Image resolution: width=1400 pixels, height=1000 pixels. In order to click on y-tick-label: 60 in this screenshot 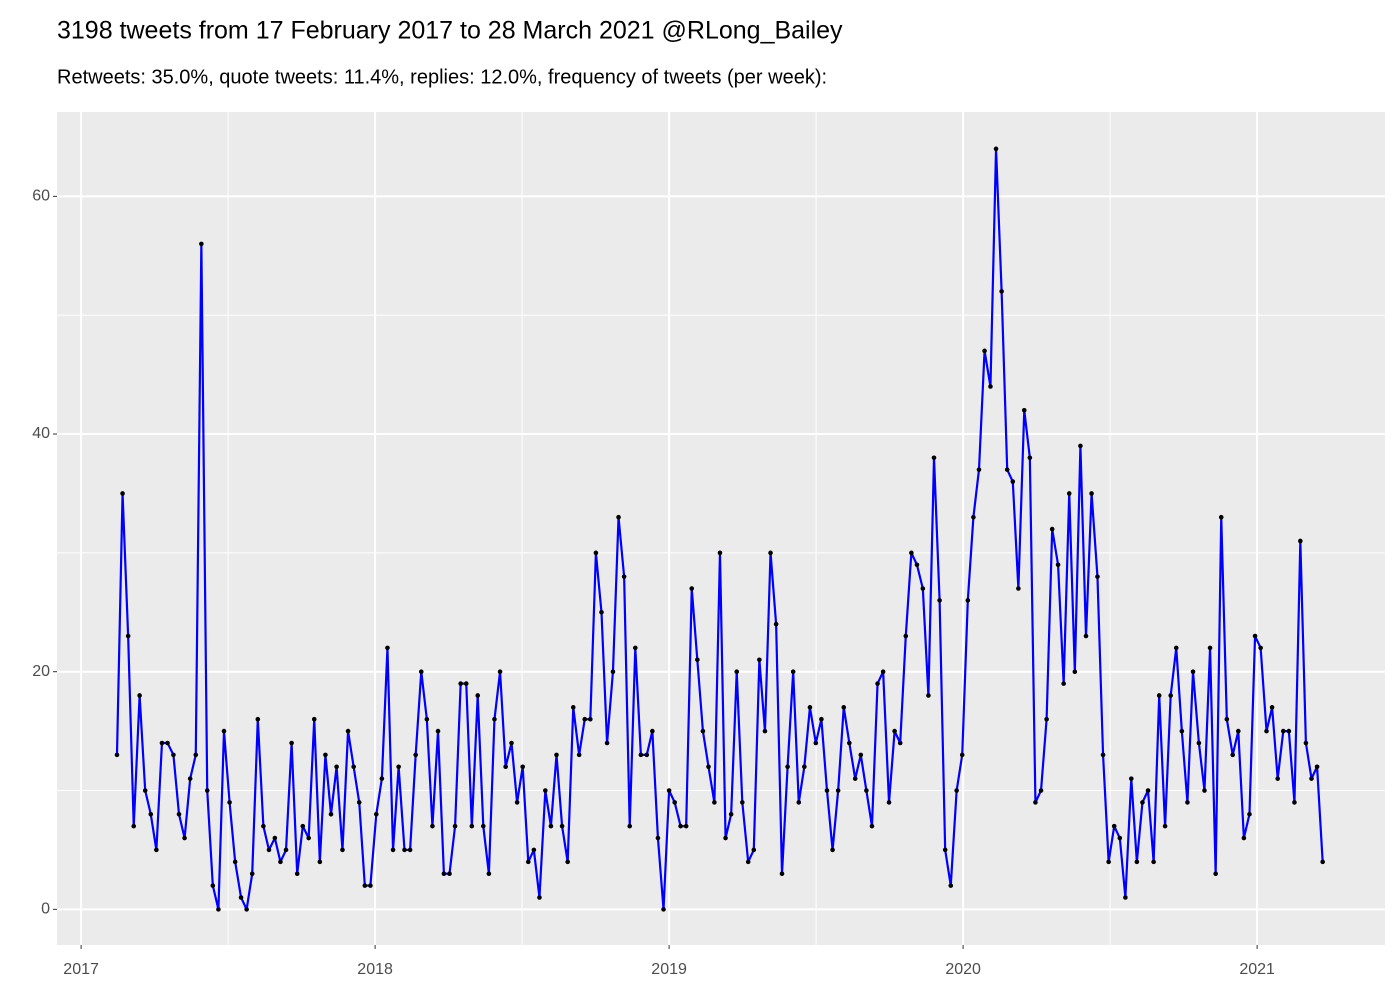, I will do `click(41, 196)`.